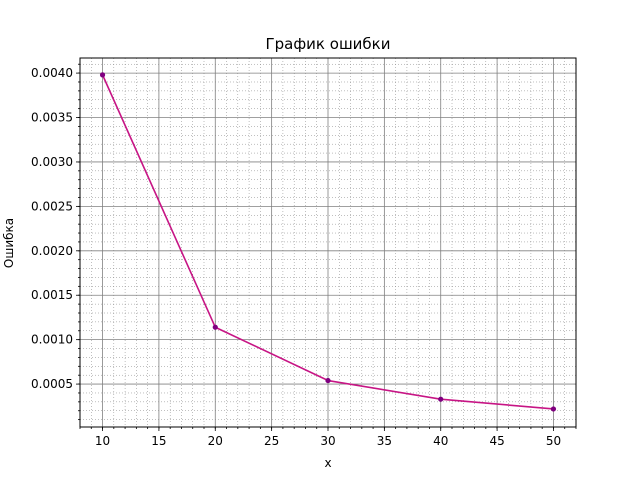  Describe the element at coordinates (102, 441) in the screenshot. I see `x-tick-label: 10` at that location.